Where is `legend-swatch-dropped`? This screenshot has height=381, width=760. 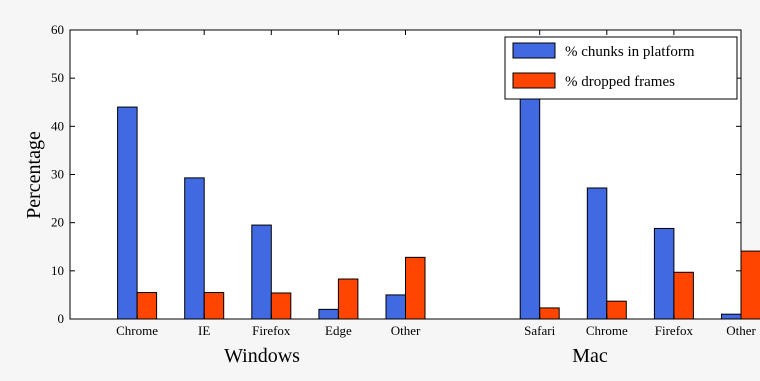
legend-swatch-dropped is located at coordinates (534, 80).